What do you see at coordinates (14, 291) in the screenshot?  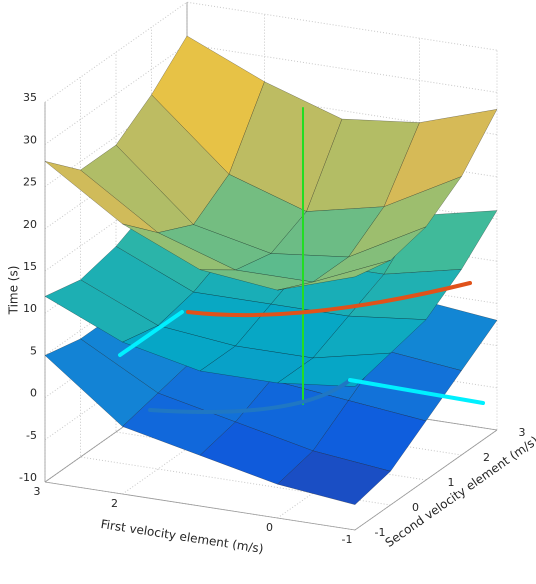 I see `z-axis-label: Time (s)` at bounding box center [14, 291].